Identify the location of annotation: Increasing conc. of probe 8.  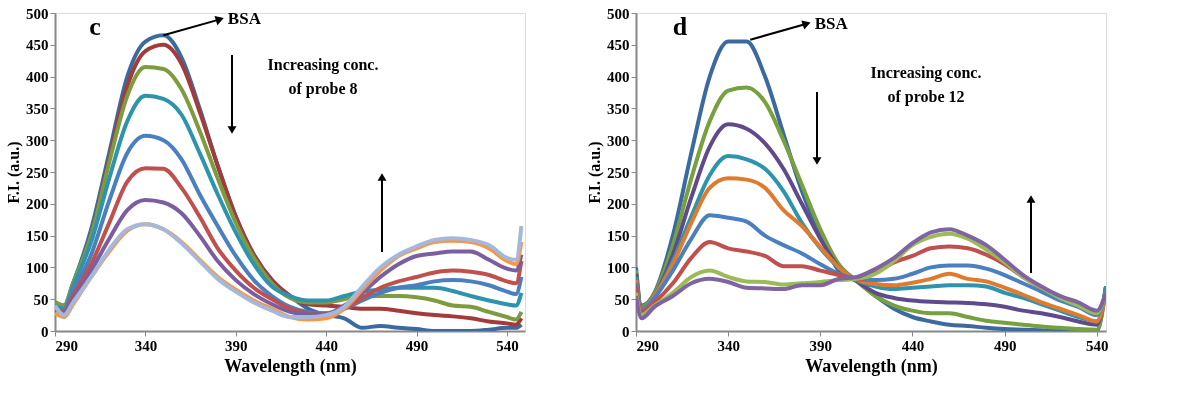
(323, 77).